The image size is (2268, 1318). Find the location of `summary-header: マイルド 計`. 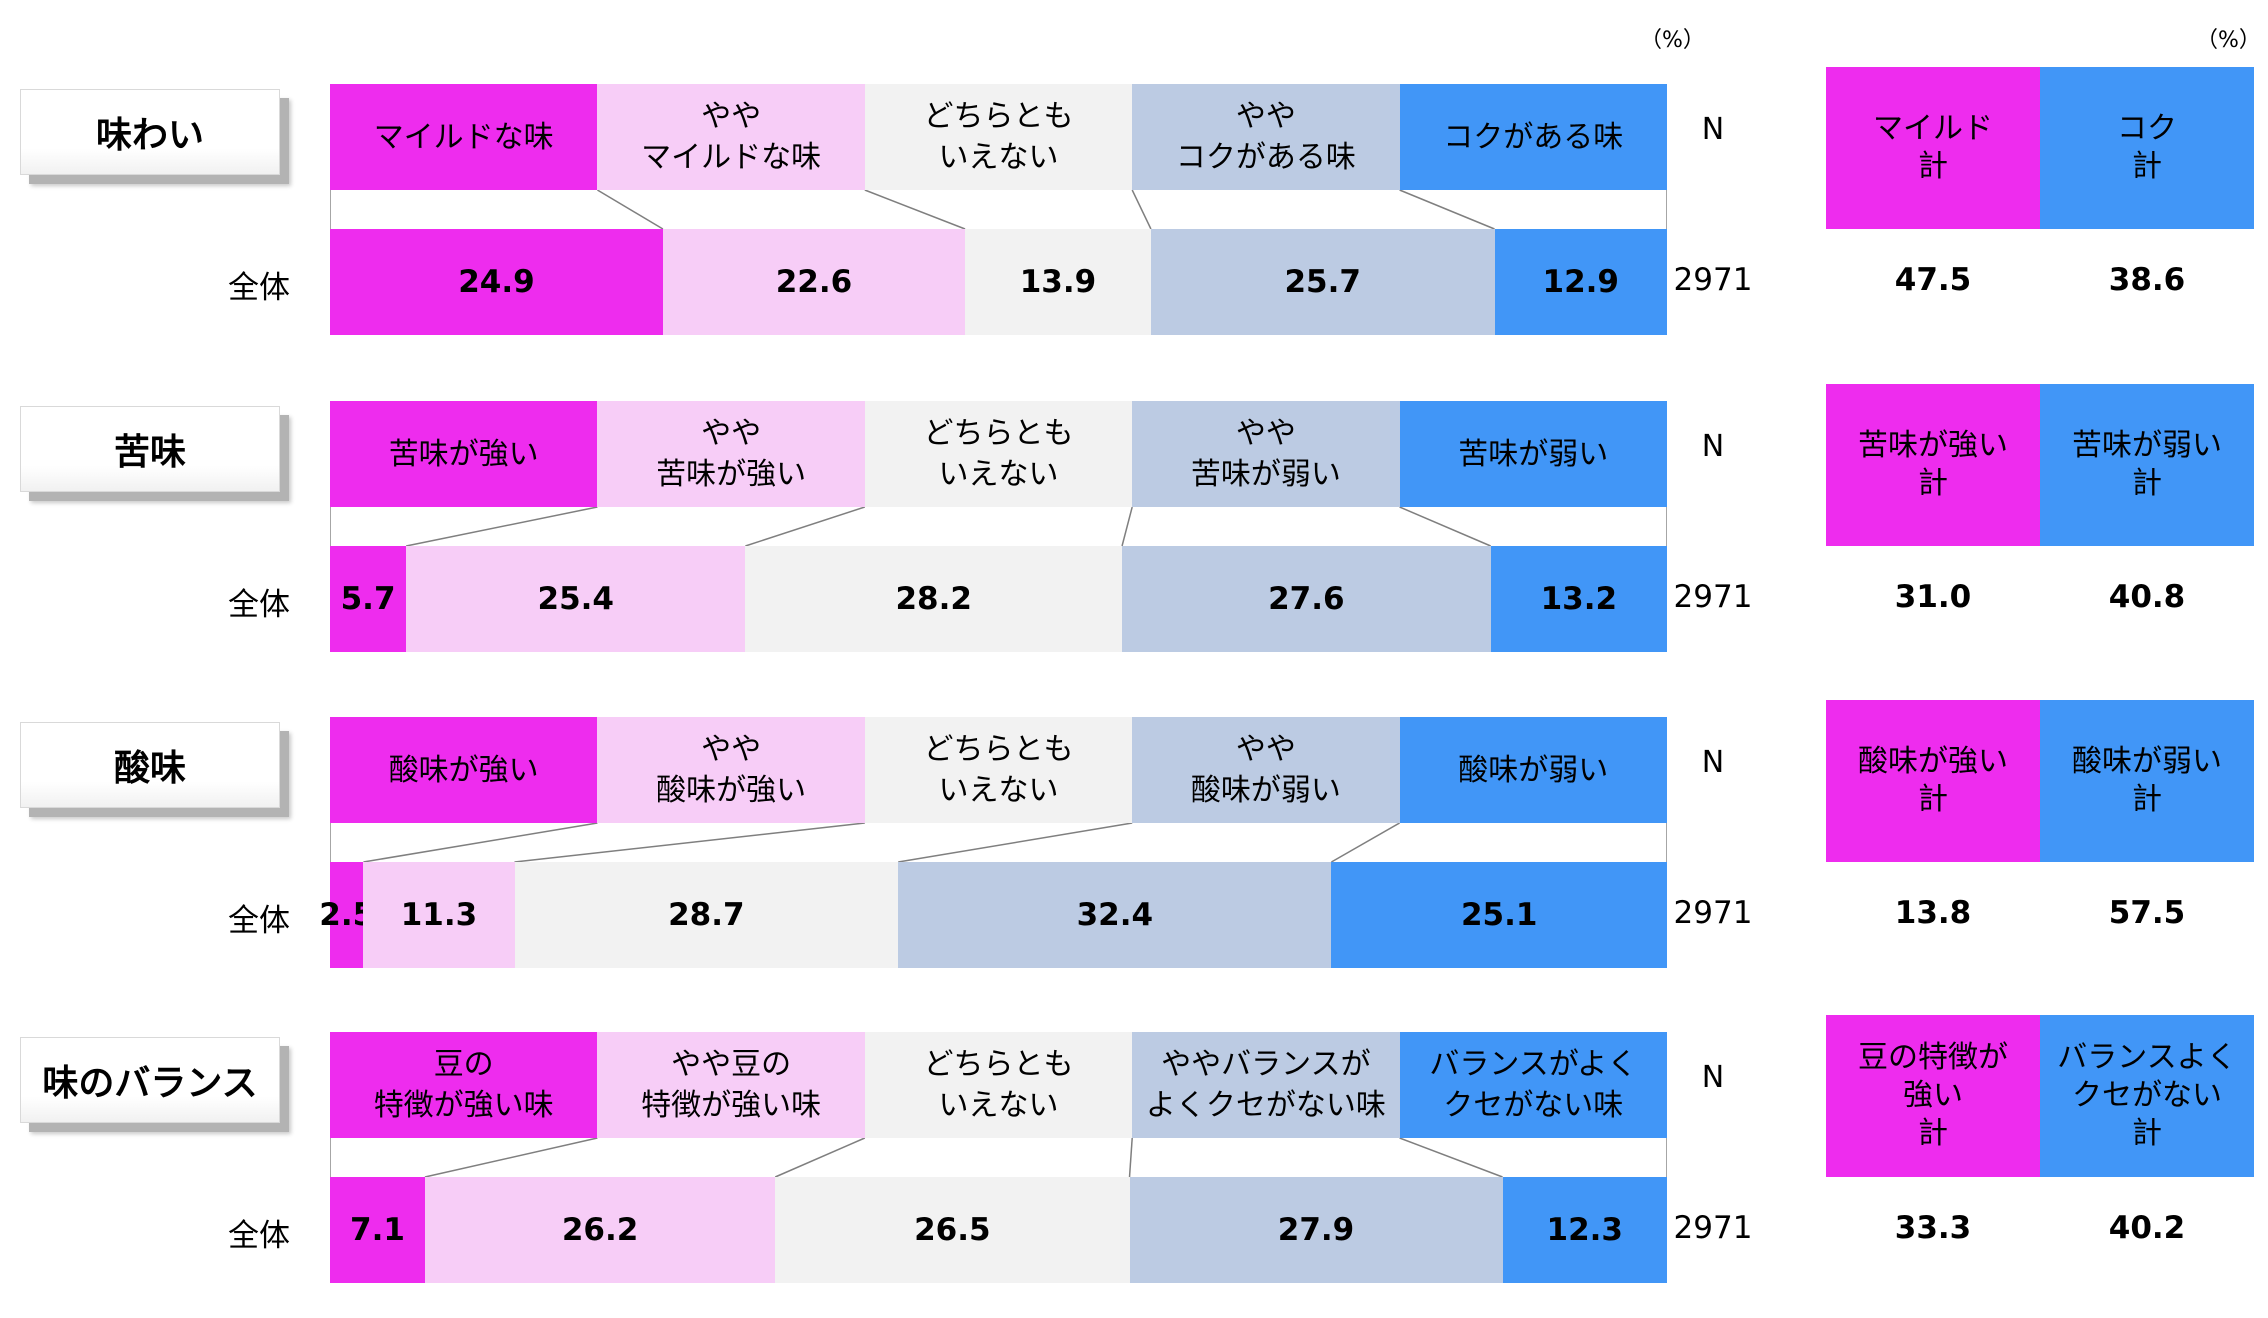

summary-header: マイルド 計 is located at coordinates (1933, 148).